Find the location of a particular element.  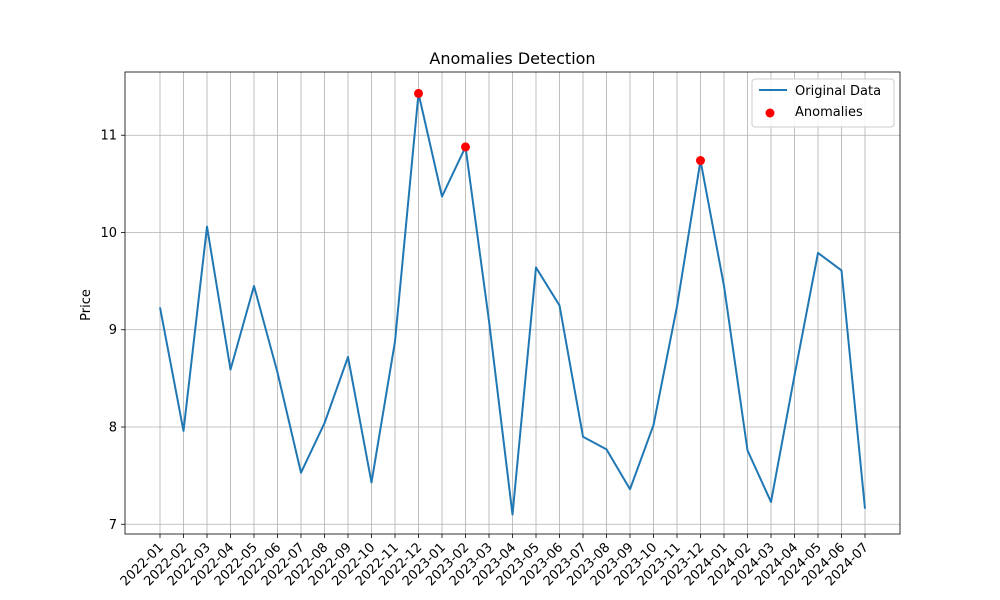

legend-scatter-swatch is located at coordinates (770, 113).